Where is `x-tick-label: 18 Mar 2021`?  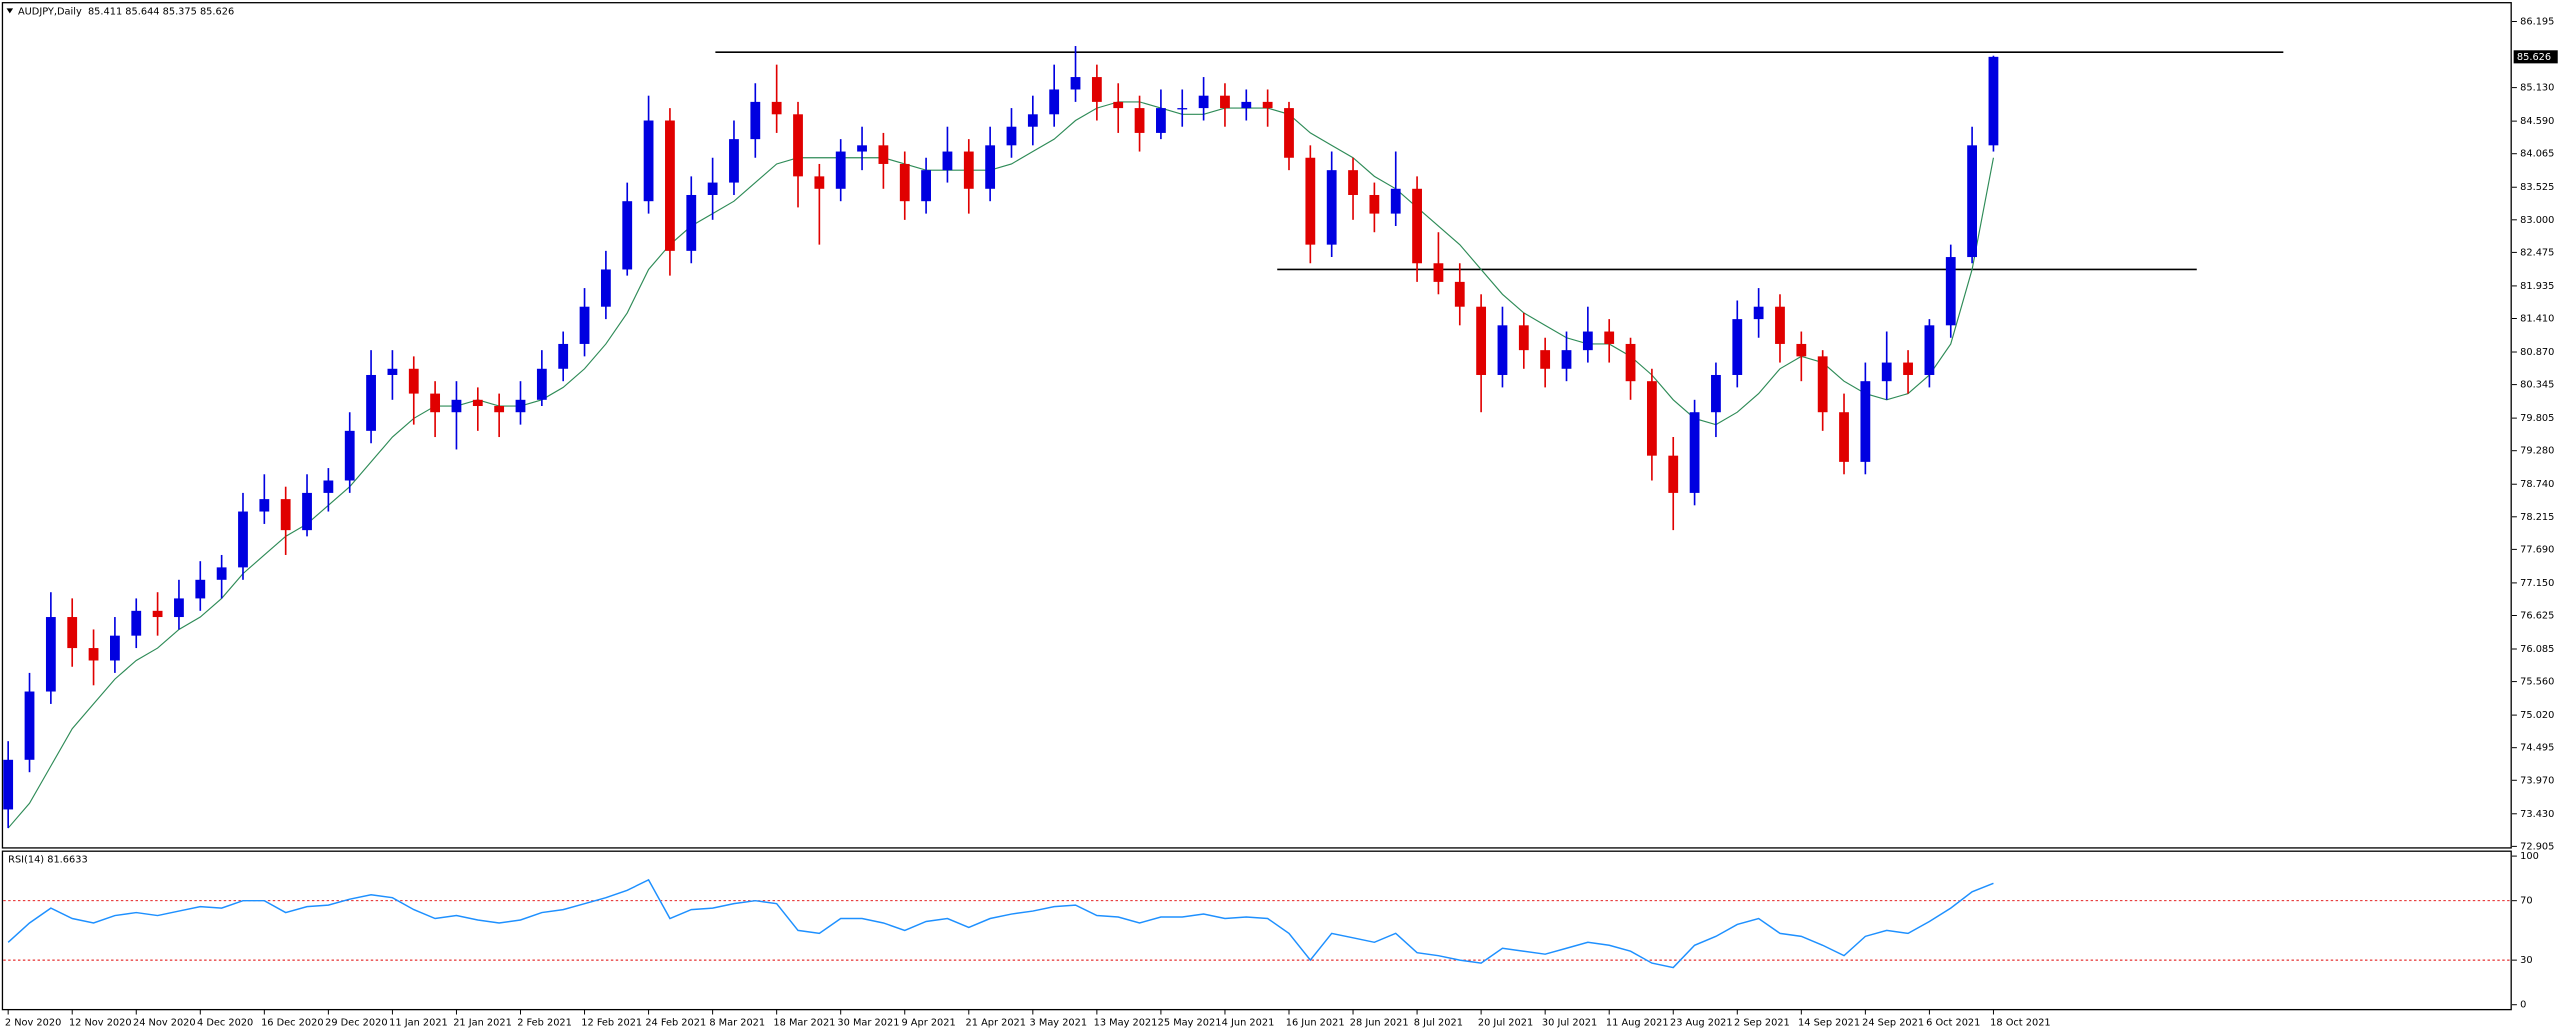 x-tick-label: 18 Mar 2021 is located at coordinates (804, 1023).